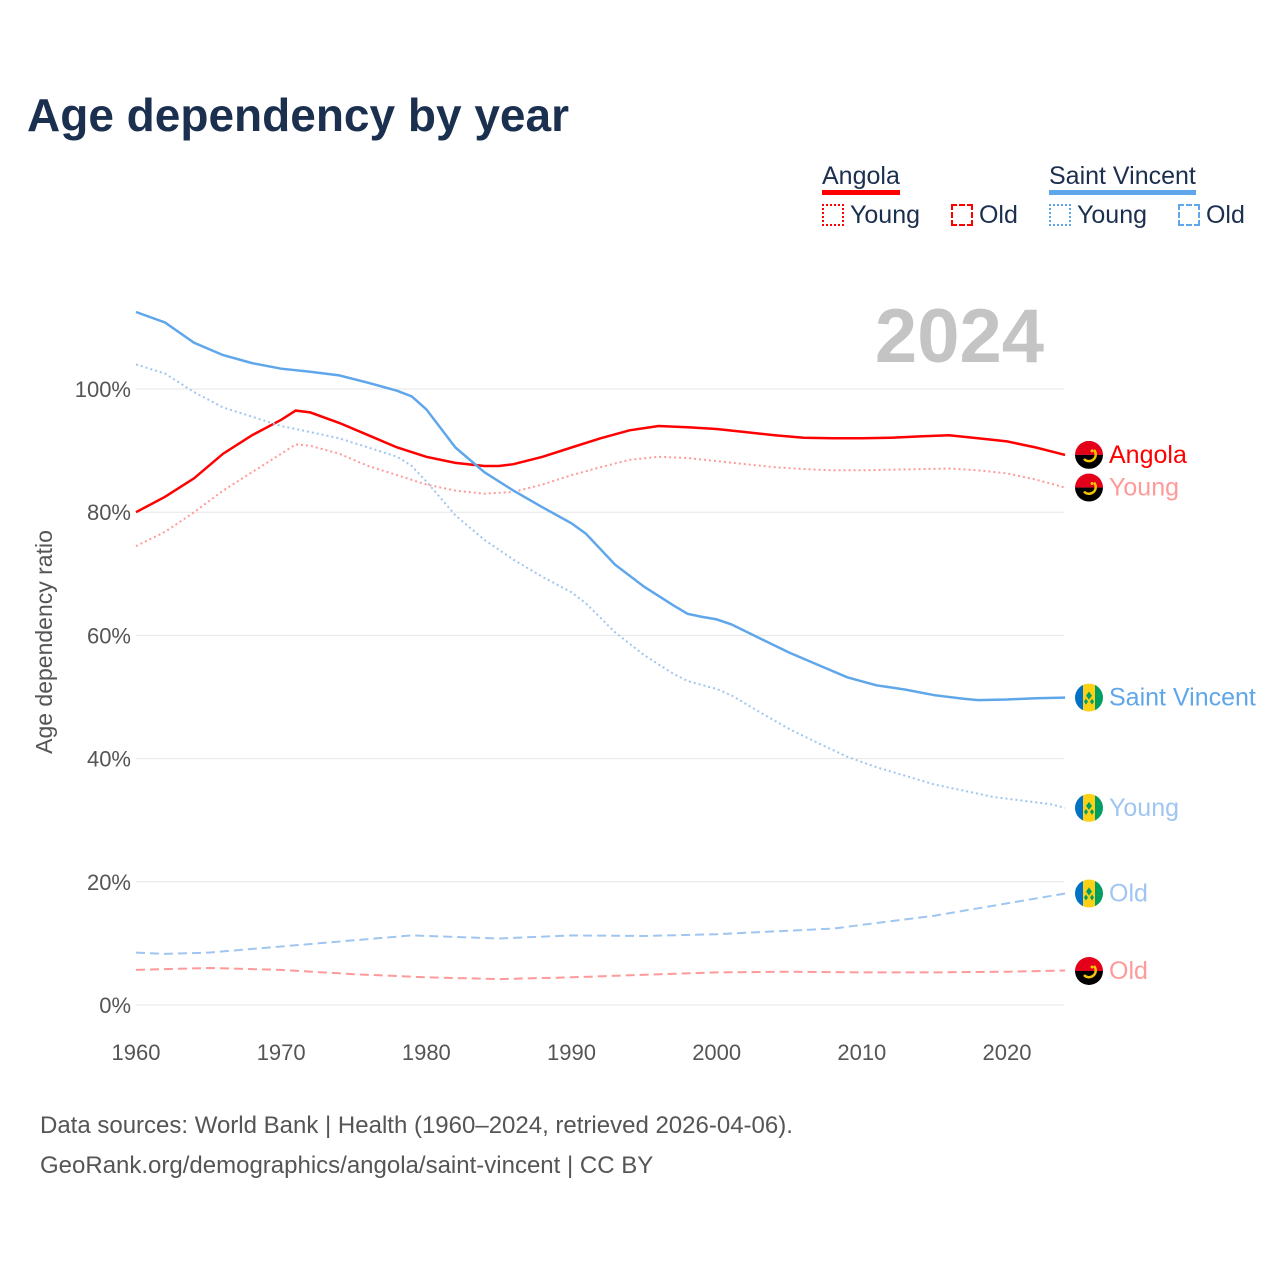  Describe the element at coordinates (109, 635) in the screenshot. I see `y-tick-label: 60%` at that location.